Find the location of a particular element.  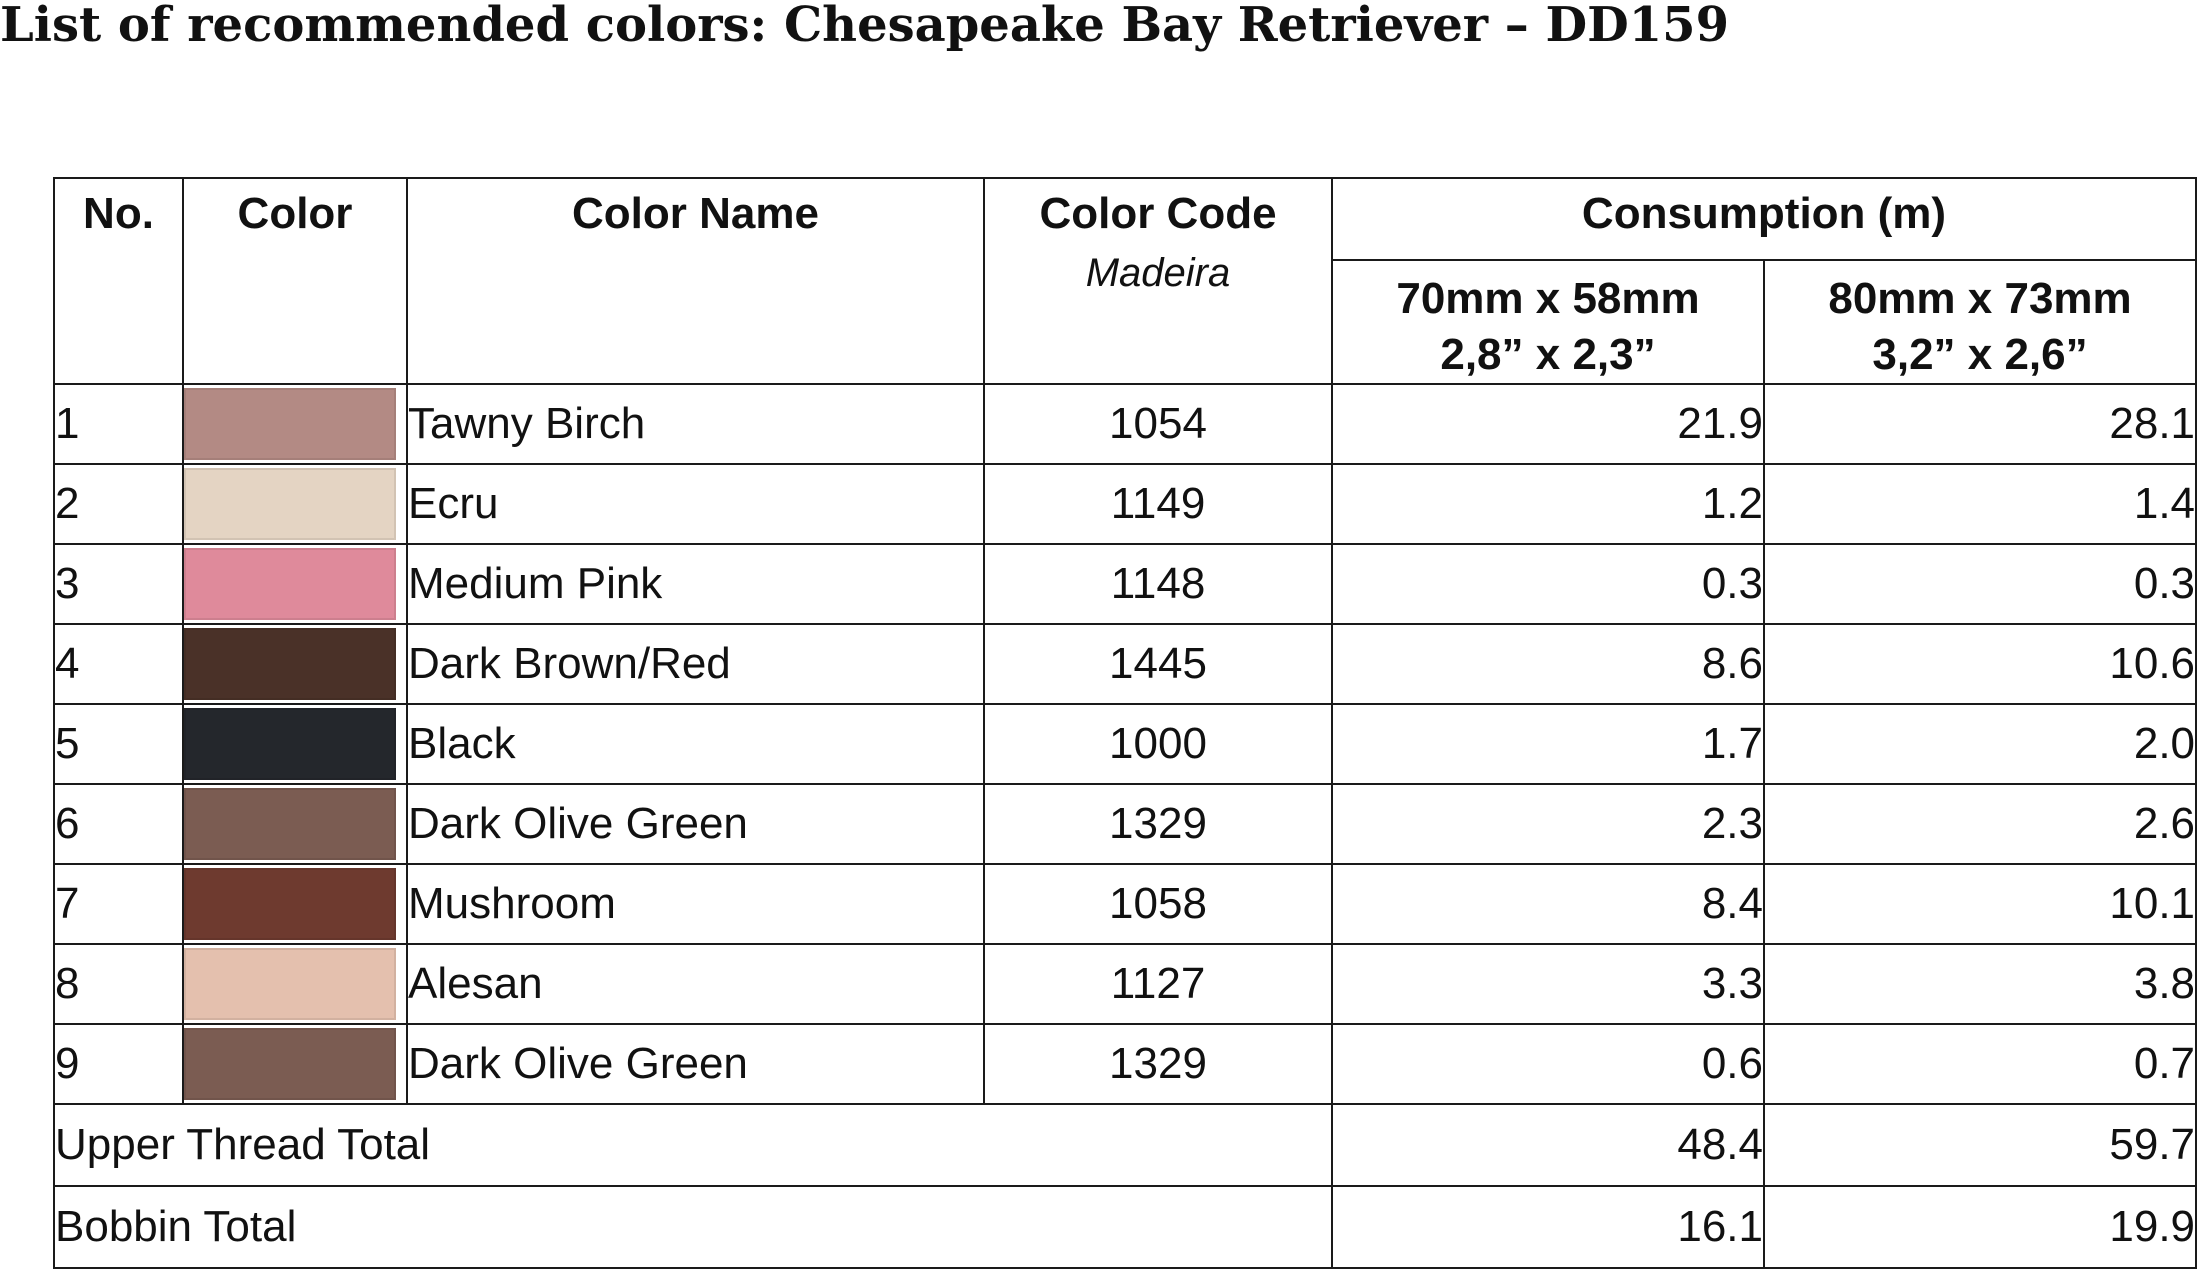

row-number: 8 is located at coordinates (118, 984).